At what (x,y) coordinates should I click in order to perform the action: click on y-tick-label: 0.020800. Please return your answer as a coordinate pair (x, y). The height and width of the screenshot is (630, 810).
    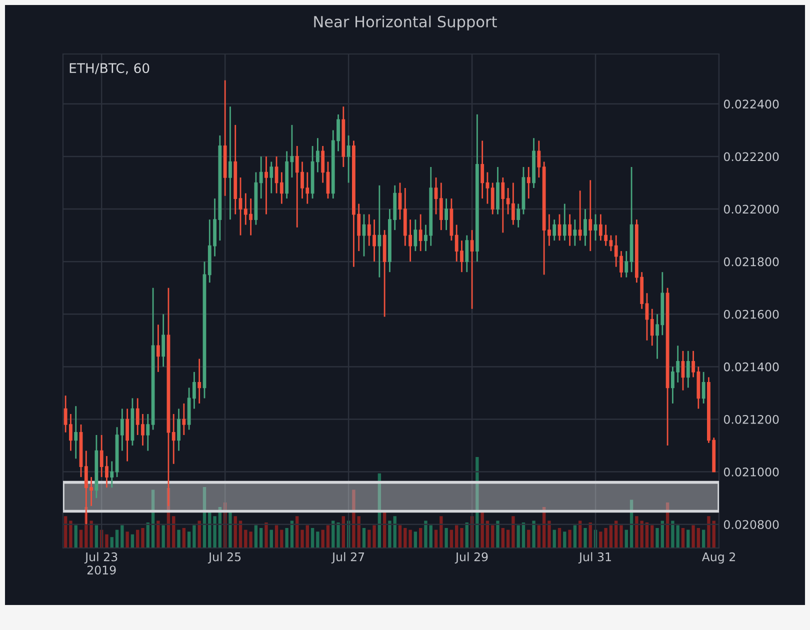
    Looking at the image, I should click on (751, 525).